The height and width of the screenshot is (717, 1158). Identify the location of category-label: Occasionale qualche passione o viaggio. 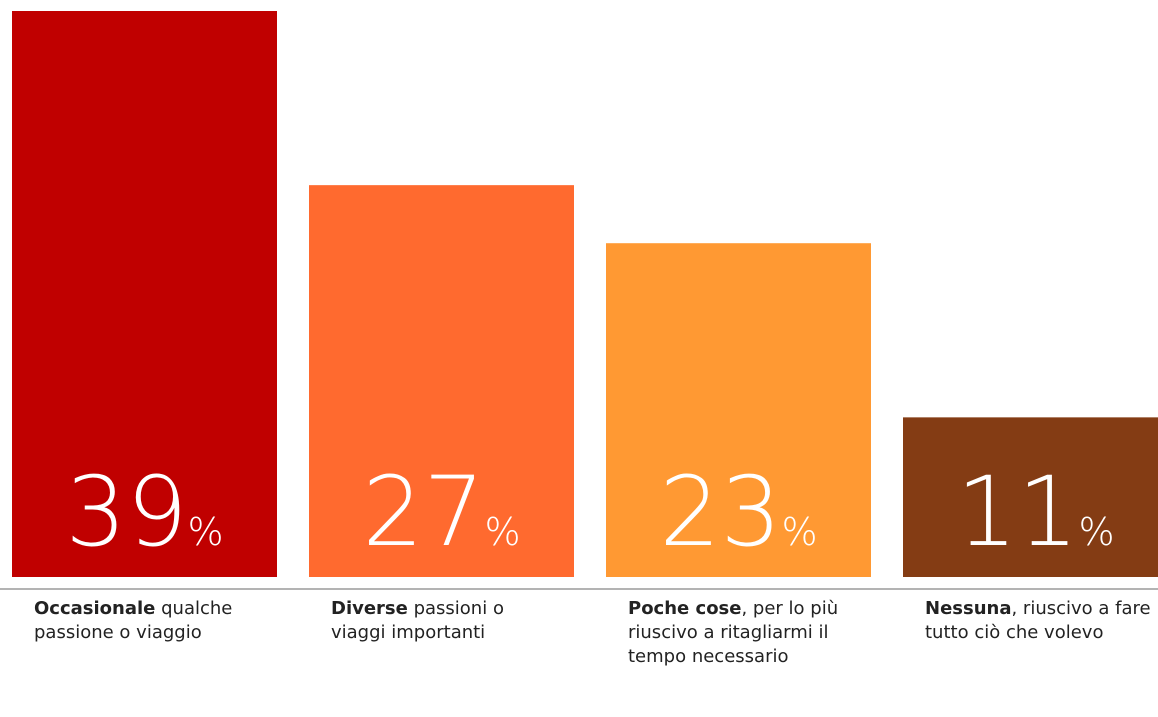
(150, 621).